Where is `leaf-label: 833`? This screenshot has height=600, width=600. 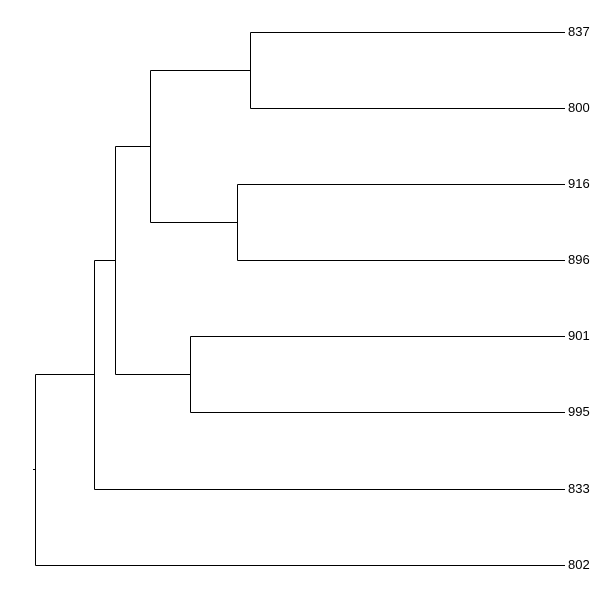 leaf-label: 833 is located at coordinates (579, 488).